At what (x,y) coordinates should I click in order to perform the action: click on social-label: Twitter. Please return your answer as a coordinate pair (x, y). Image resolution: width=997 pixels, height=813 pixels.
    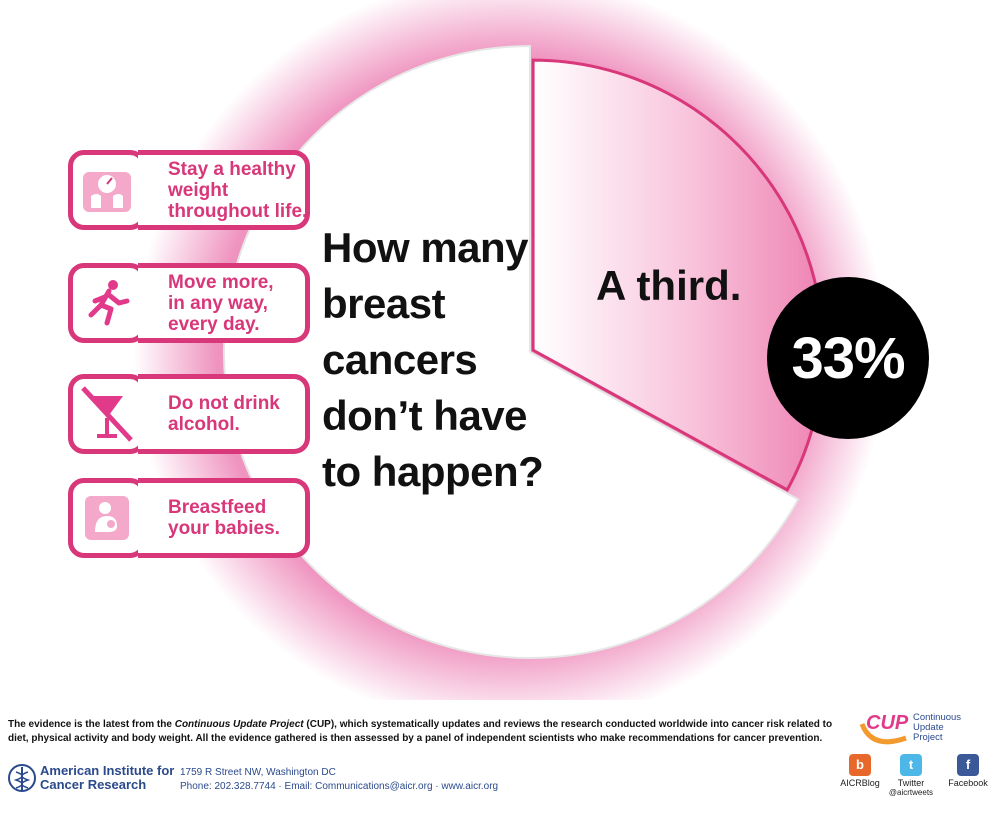
    Looking at the image, I should click on (911, 783).